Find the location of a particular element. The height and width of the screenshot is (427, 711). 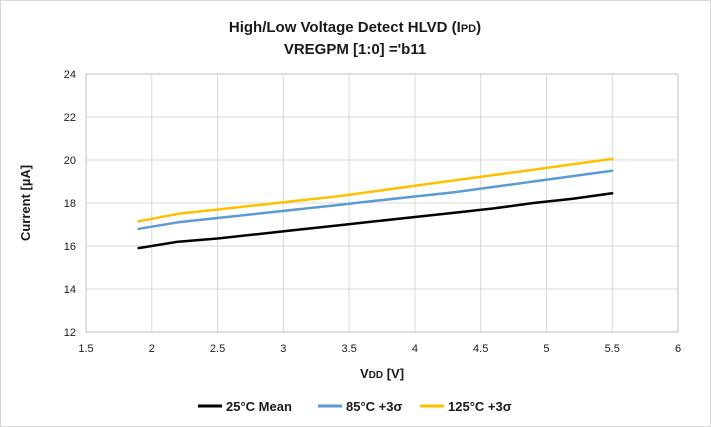

legend-label: 25°C Mean is located at coordinates (259, 406).